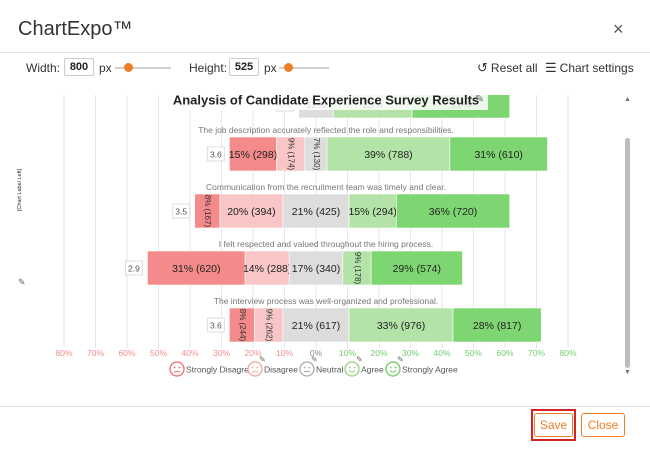 This screenshot has height=458, width=650. Describe the element at coordinates (79, 67) in the screenshot. I see `width-input: 800` at that location.